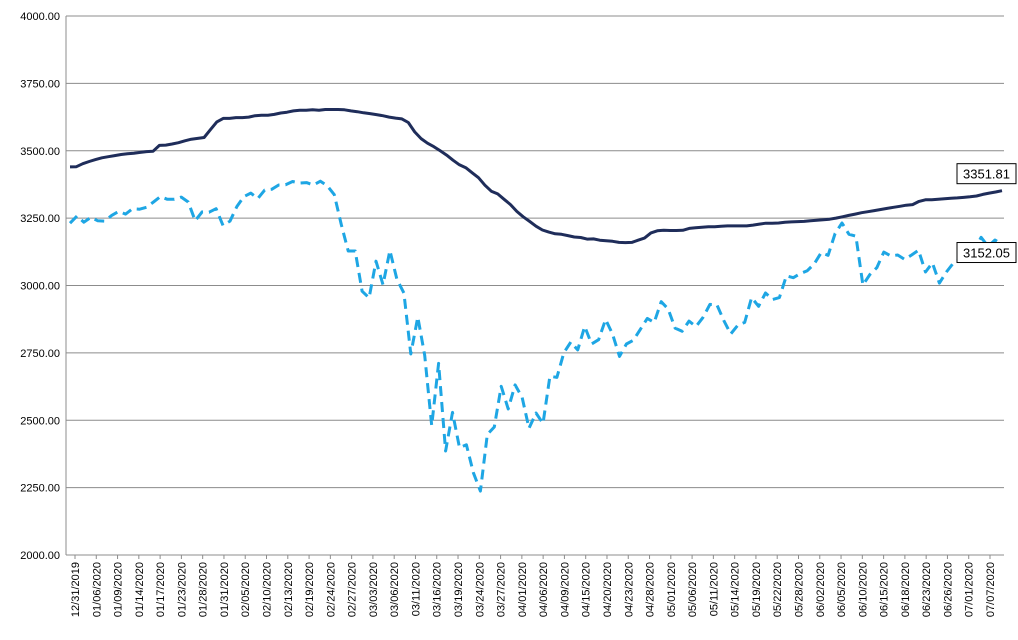 The width and height of the screenshot is (1018, 640). What do you see at coordinates (565, 589) in the screenshot?
I see `x-tick-label: 04/09/2020` at bounding box center [565, 589].